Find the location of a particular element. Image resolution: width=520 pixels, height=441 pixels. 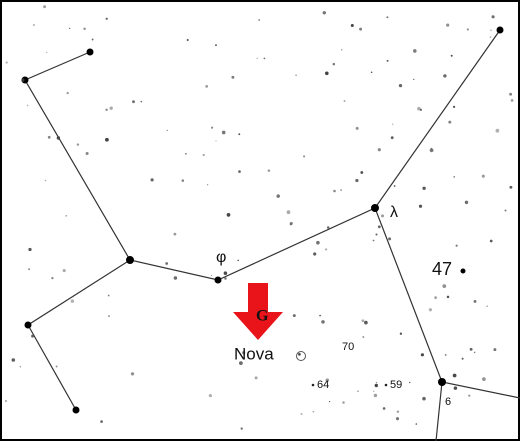

label-lambda: λ is located at coordinates (394, 212).